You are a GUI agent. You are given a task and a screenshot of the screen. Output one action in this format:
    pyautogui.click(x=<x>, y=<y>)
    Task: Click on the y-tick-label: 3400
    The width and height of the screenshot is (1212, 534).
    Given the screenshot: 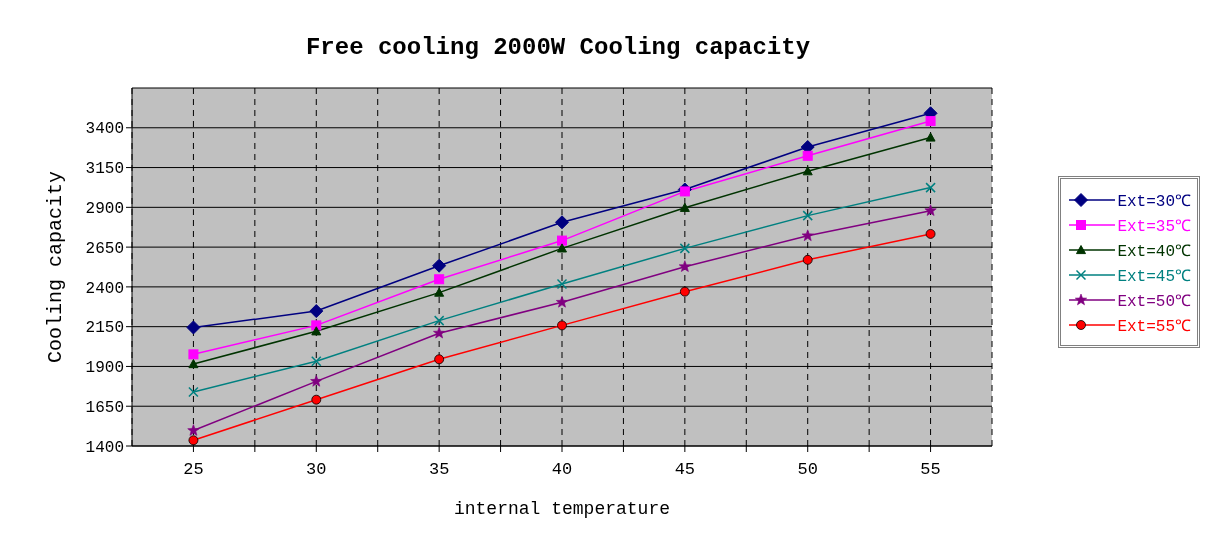 What is the action you would take?
    pyautogui.click(x=104, y=129)
    